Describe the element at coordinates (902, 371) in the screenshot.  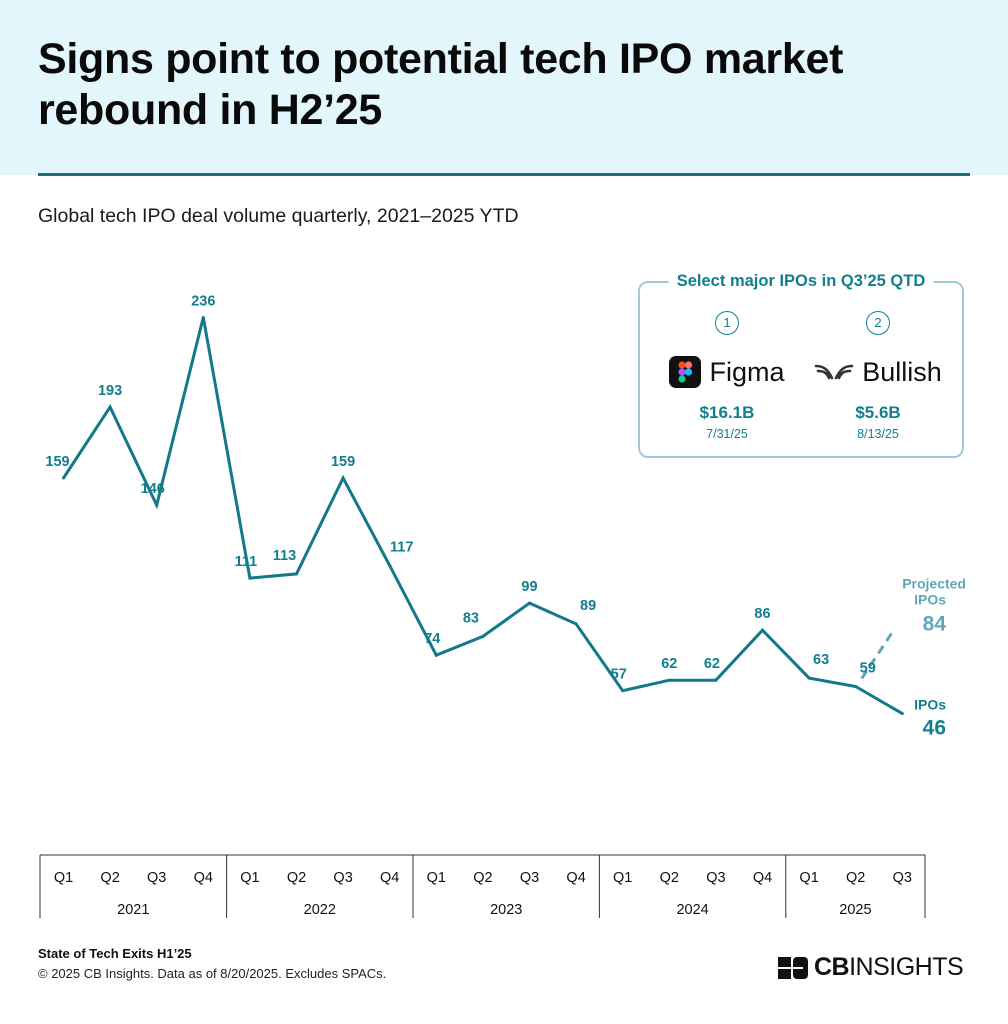
I see `ipo-company-name: Bullish` at that location.